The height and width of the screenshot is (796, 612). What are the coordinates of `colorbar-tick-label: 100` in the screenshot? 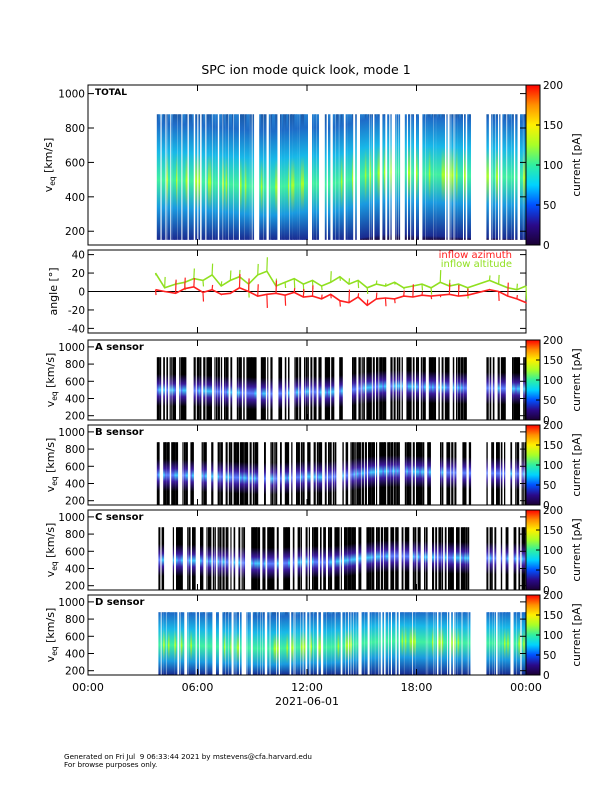 It's located at (553, 636).